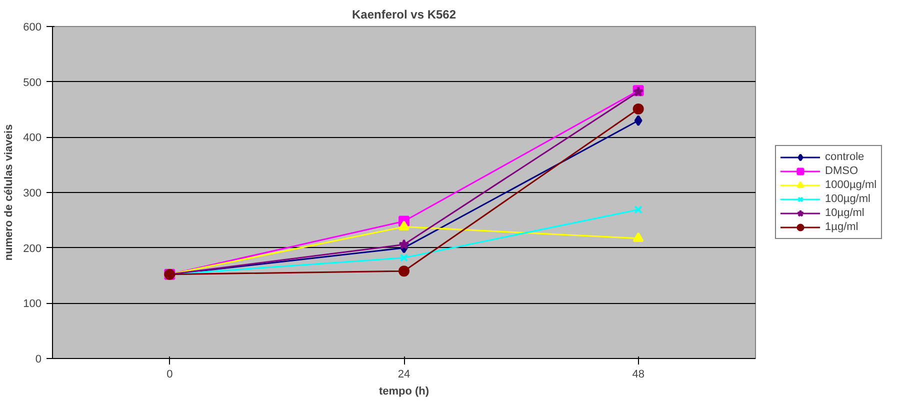  What do you see at coordinates (32, 138) in the screenshot?
I see `y-tick-label: 400` at bounding box center [32, 138].